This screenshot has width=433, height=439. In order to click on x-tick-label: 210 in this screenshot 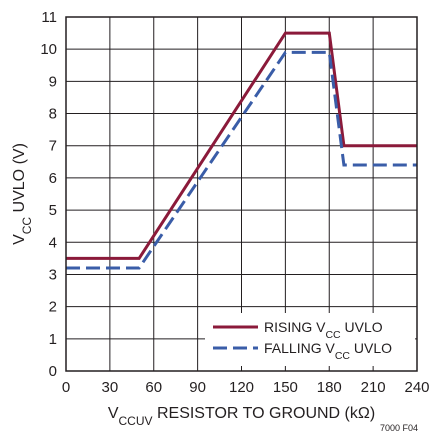, I will do `click(373, 387)`.